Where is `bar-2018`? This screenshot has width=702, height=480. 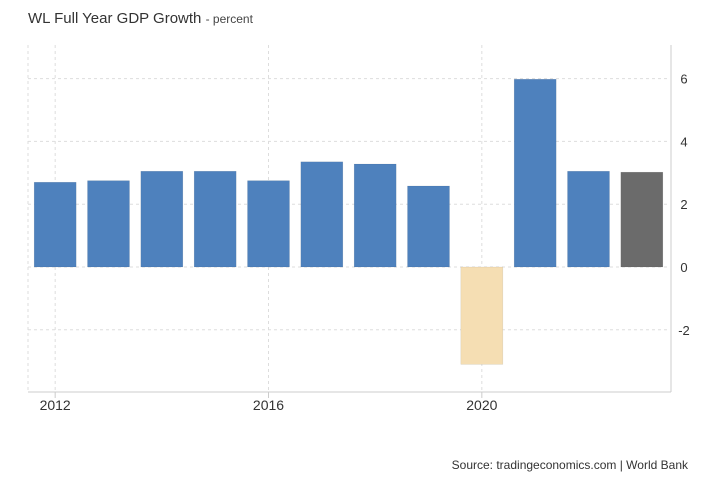 bar-2018 is located at coordinates (375, 215).